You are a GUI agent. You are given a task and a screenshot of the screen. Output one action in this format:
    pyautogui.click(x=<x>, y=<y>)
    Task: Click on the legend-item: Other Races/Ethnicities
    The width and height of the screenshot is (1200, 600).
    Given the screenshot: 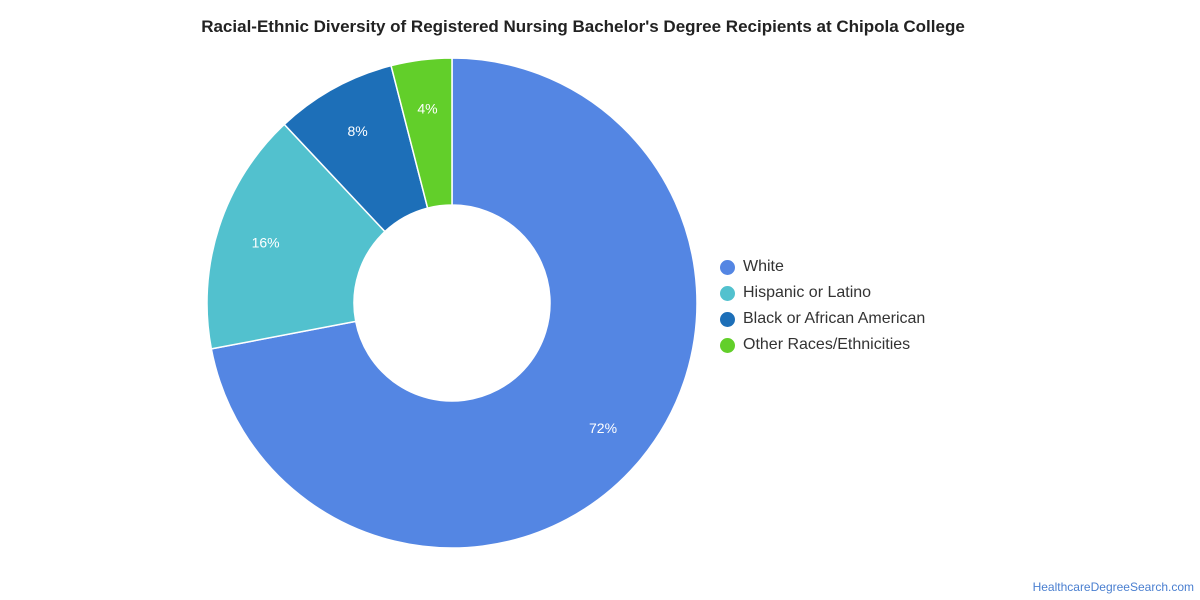 What is the action you would take?
    pyautogui.click(x=822, y=345)
    